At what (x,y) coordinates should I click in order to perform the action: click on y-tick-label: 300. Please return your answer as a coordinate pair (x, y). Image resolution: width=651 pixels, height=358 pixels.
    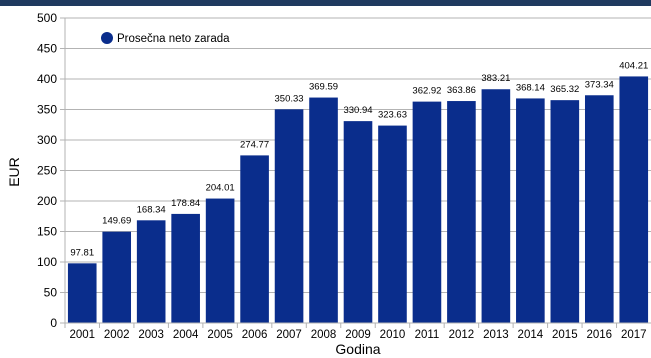
    Looking at the image, I should click on (47, 140).